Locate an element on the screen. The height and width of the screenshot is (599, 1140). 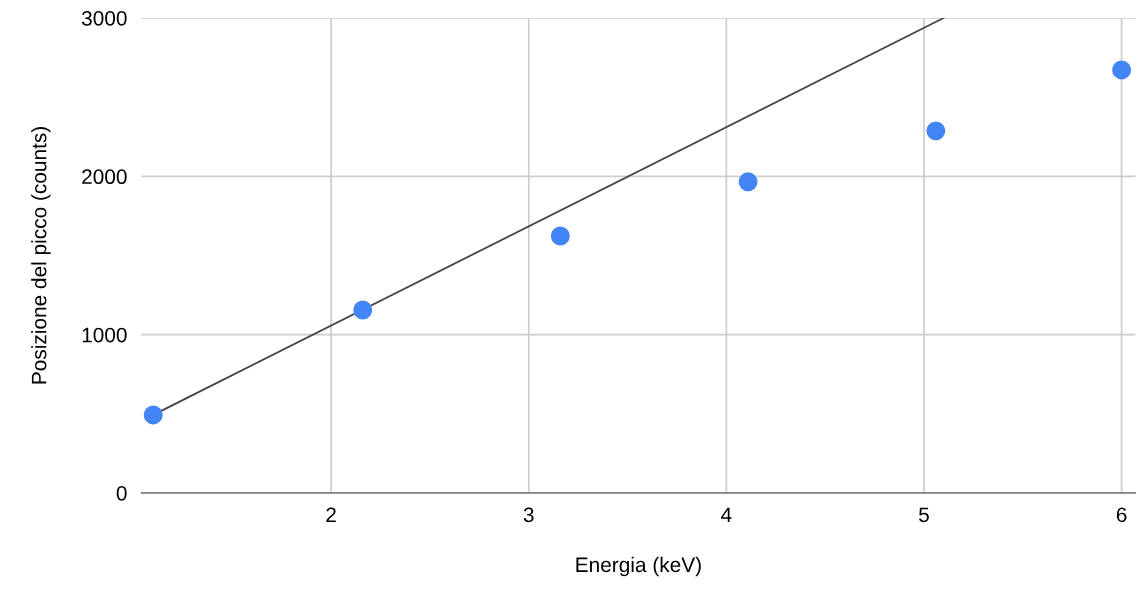
x-tick-label: 4 is located at coordinates (726, 514).